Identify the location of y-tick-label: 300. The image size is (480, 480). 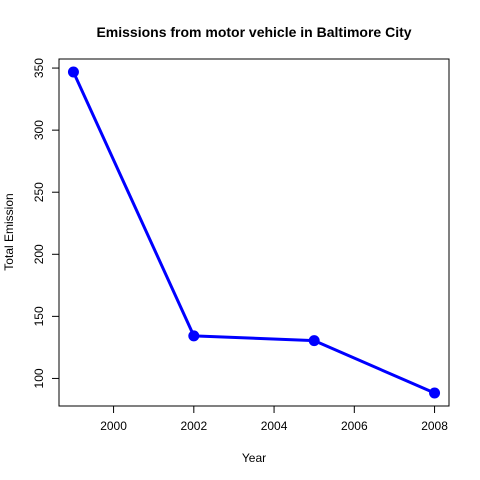
(39, 130).